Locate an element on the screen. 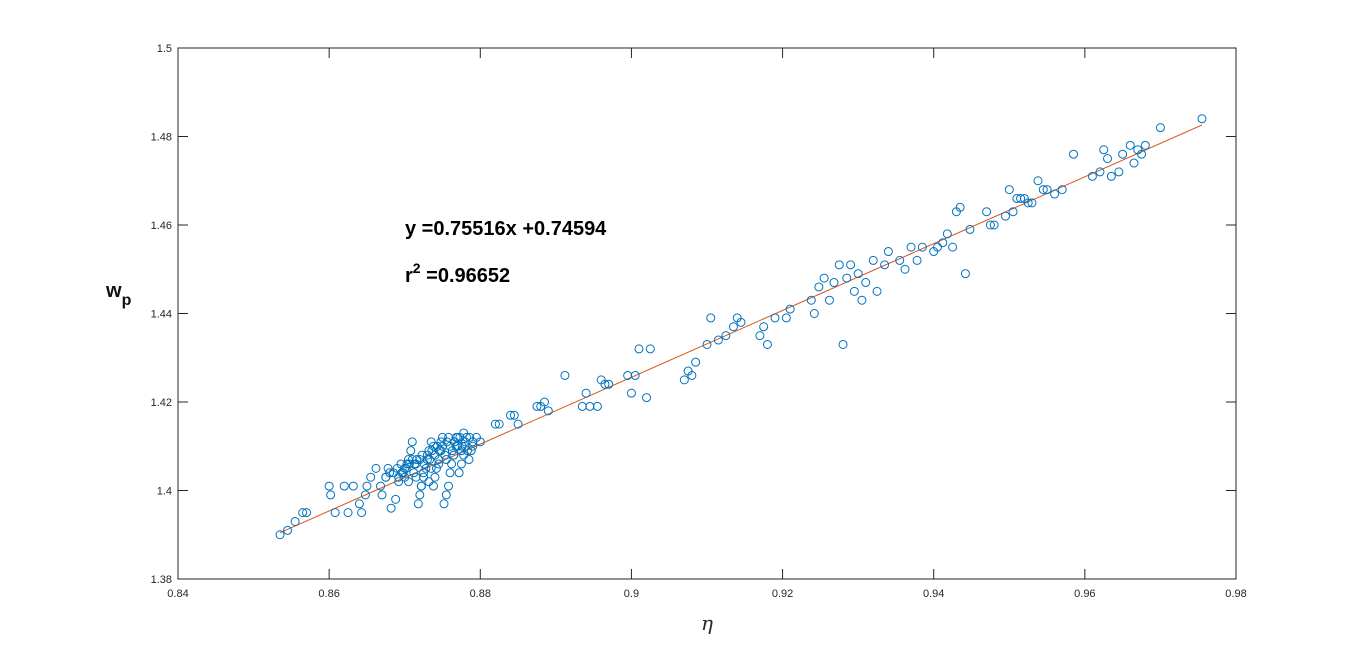 The width and height of the screenshot is (1366, 651). x-tick-label: 0.9 is located at coordinates (631, 594).